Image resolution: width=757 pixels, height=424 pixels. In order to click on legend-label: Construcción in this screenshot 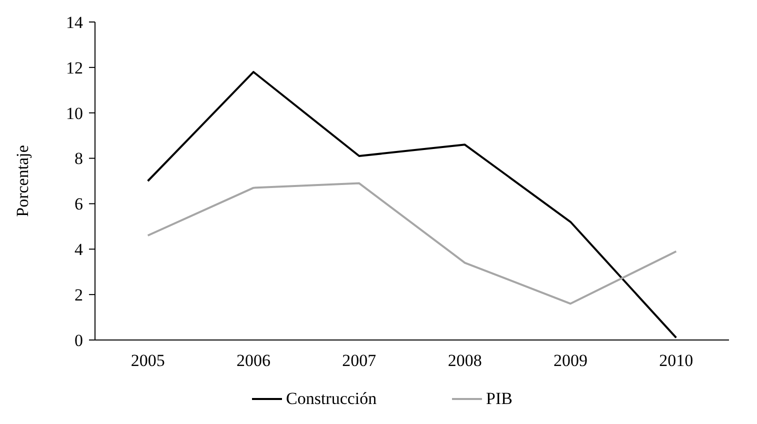, I will do `click(332, 398)`.